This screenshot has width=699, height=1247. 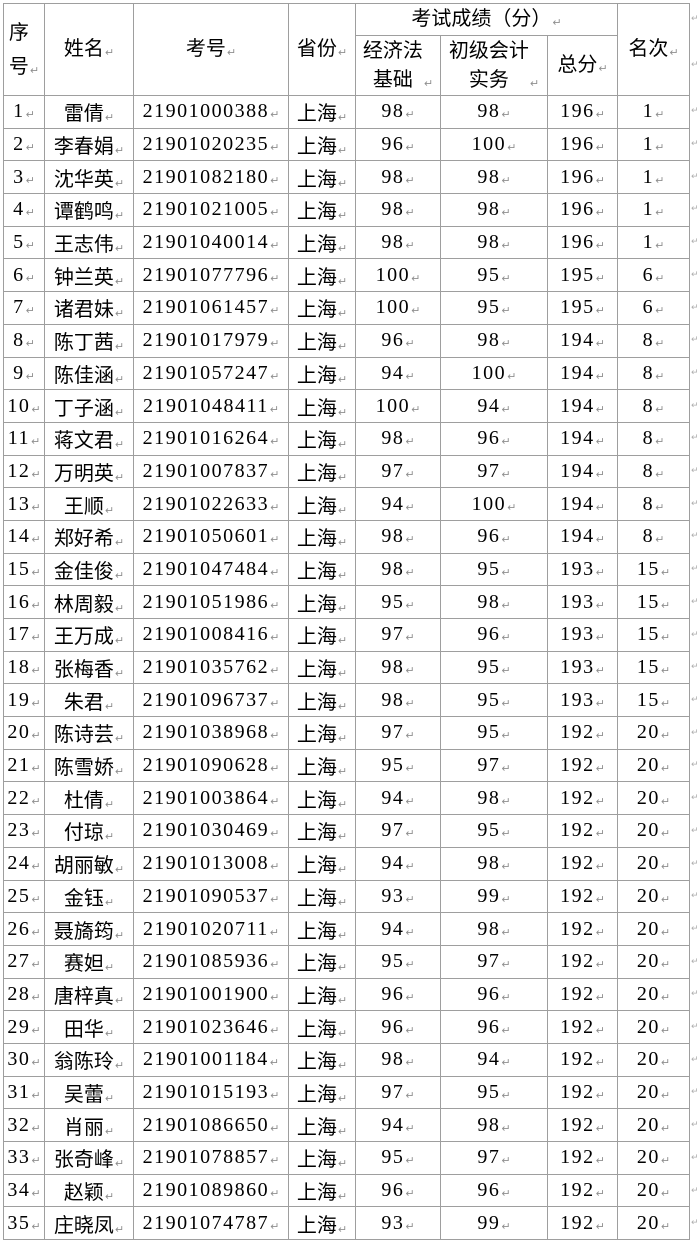 I want to click on cell-accounting-score: 95↵, so click(x=494, y=275).